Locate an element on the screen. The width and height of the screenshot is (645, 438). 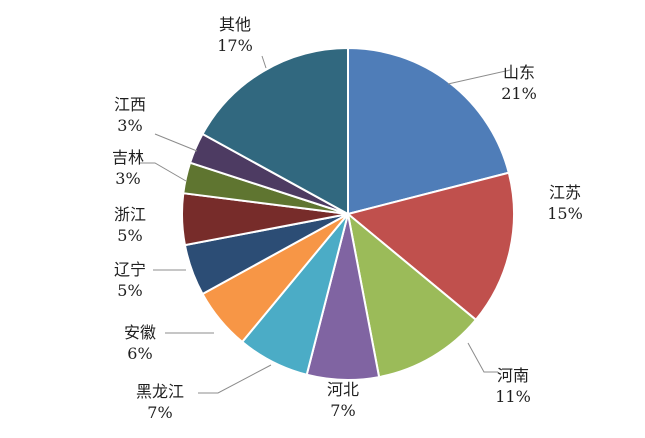
slice-category-label: 辽宁 is located at coordinates (130, 269).